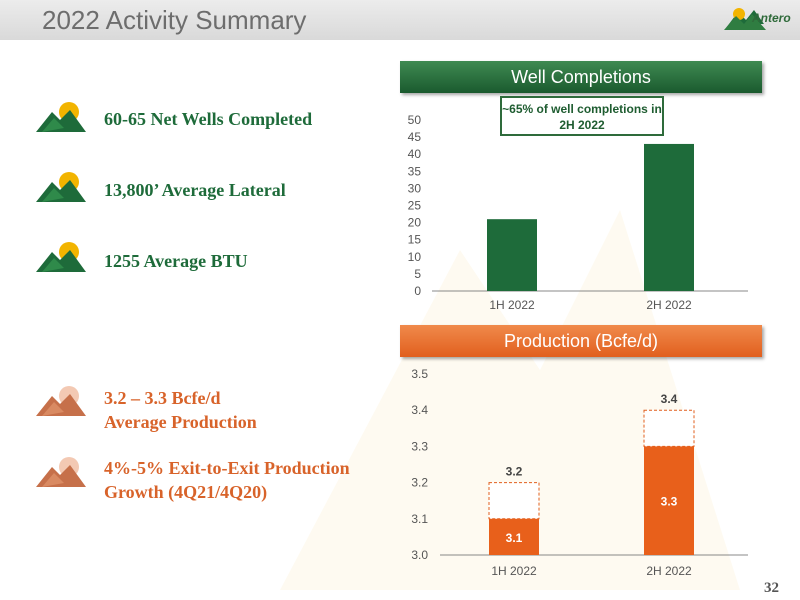  Describe the element at coordinates (771, 18) in the screenshot. I see `logo-text: Antero` at that location.